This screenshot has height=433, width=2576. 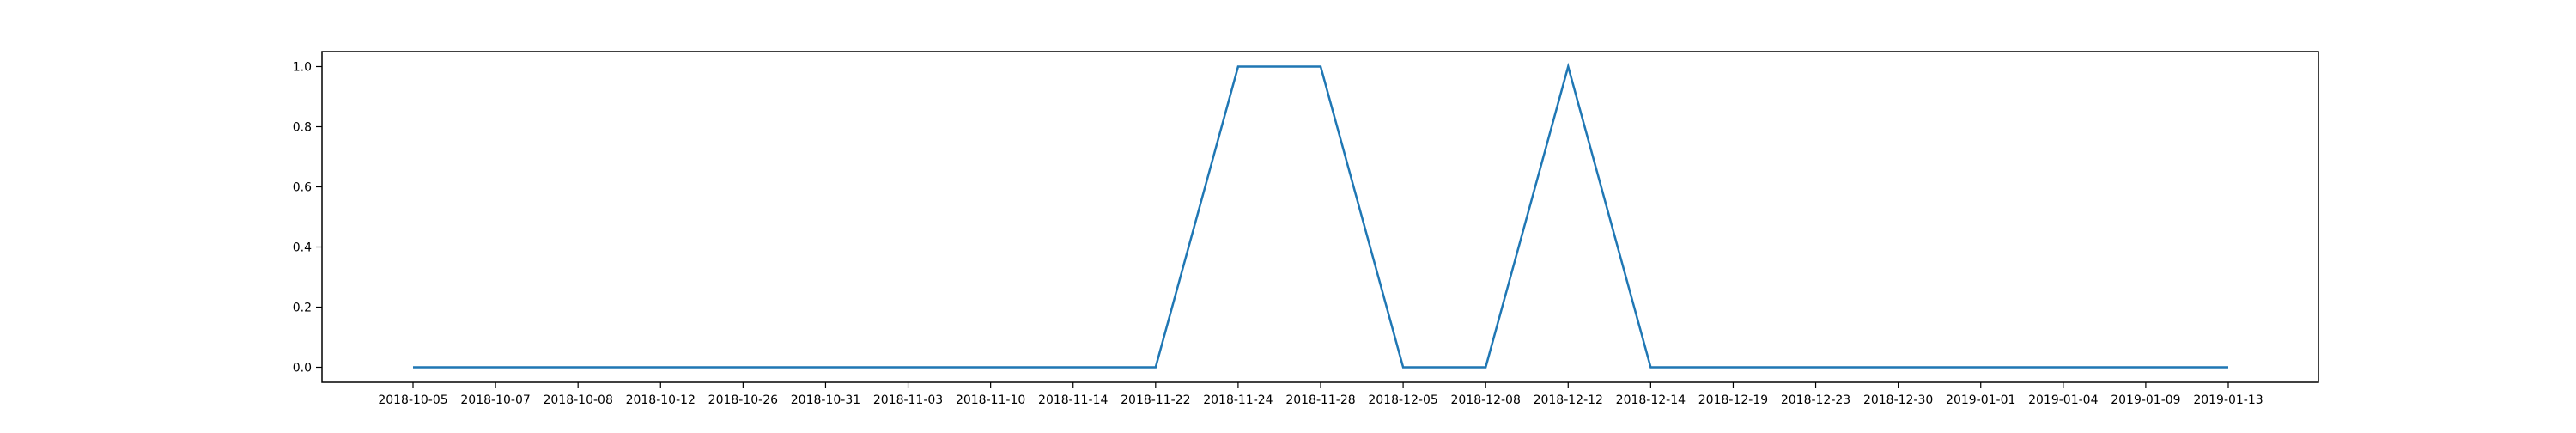 What do you see at coordinates (2063, 400) in the screenshot?
I see `x-tick-label: 2019-01-04` at bounding box center [2063, 400].